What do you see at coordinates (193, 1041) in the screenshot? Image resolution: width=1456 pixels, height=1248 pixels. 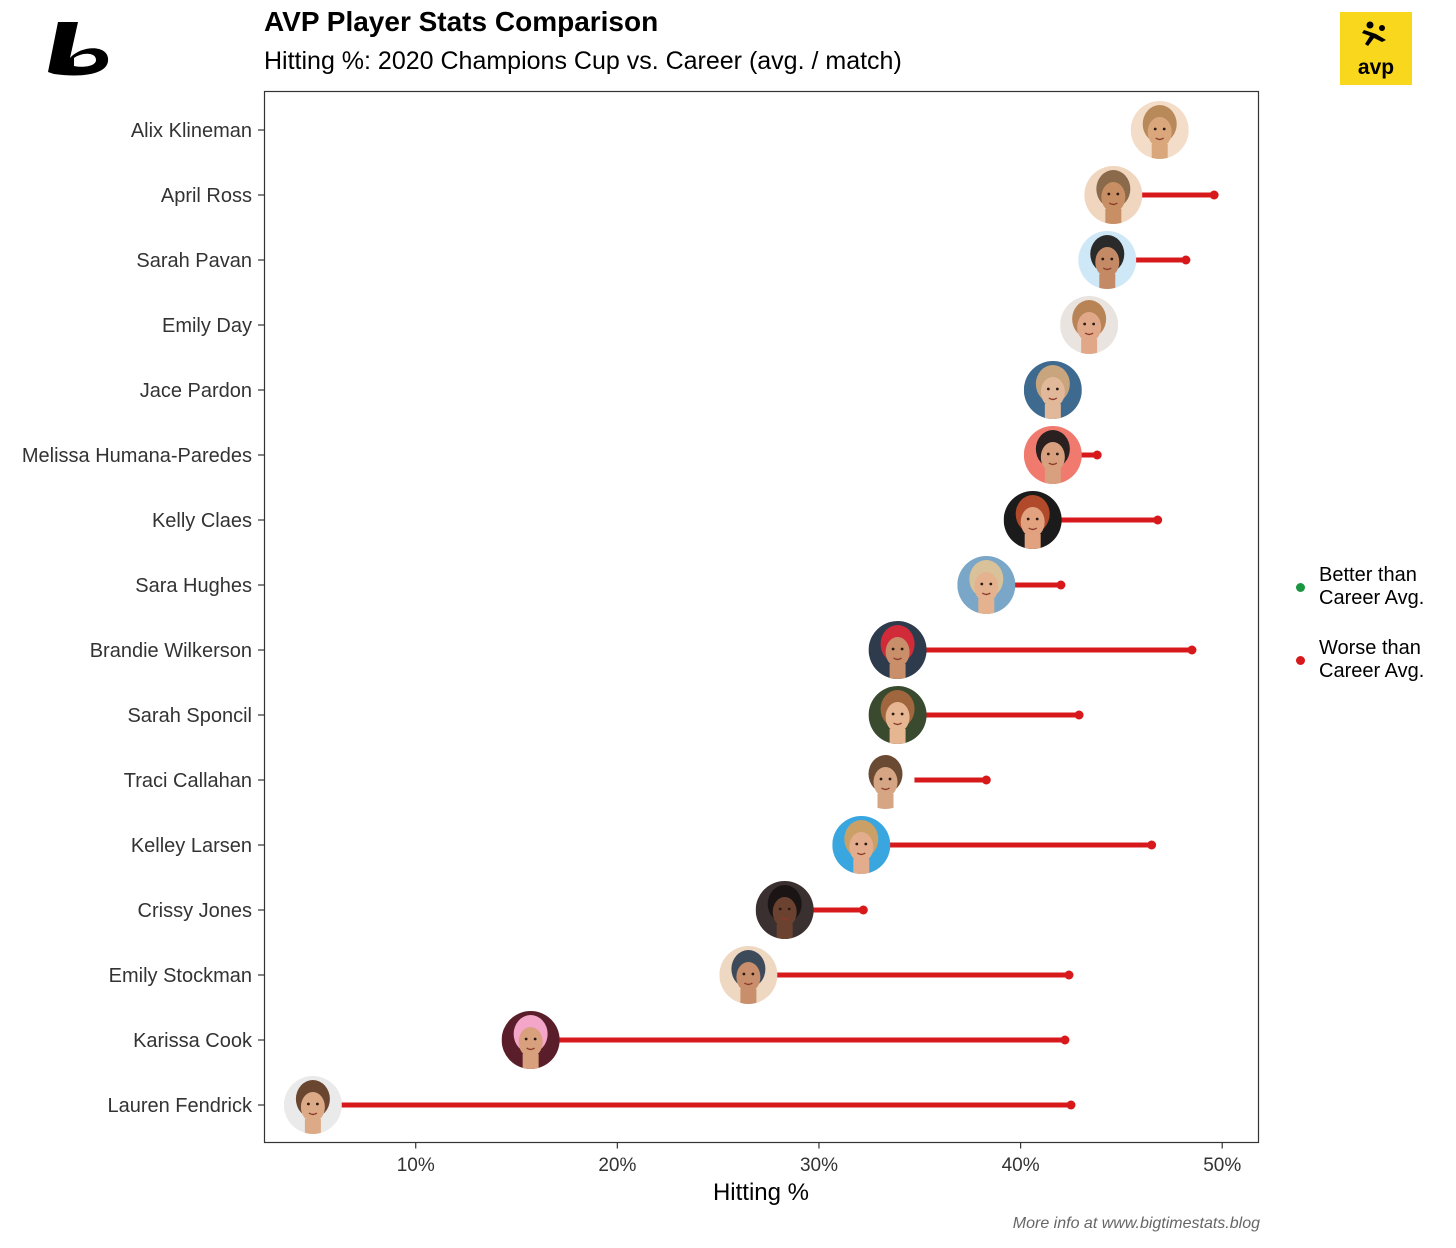 I see `y-tick-label-karissa-cook: Karissa Cook` at bounding box center [193, 1041].